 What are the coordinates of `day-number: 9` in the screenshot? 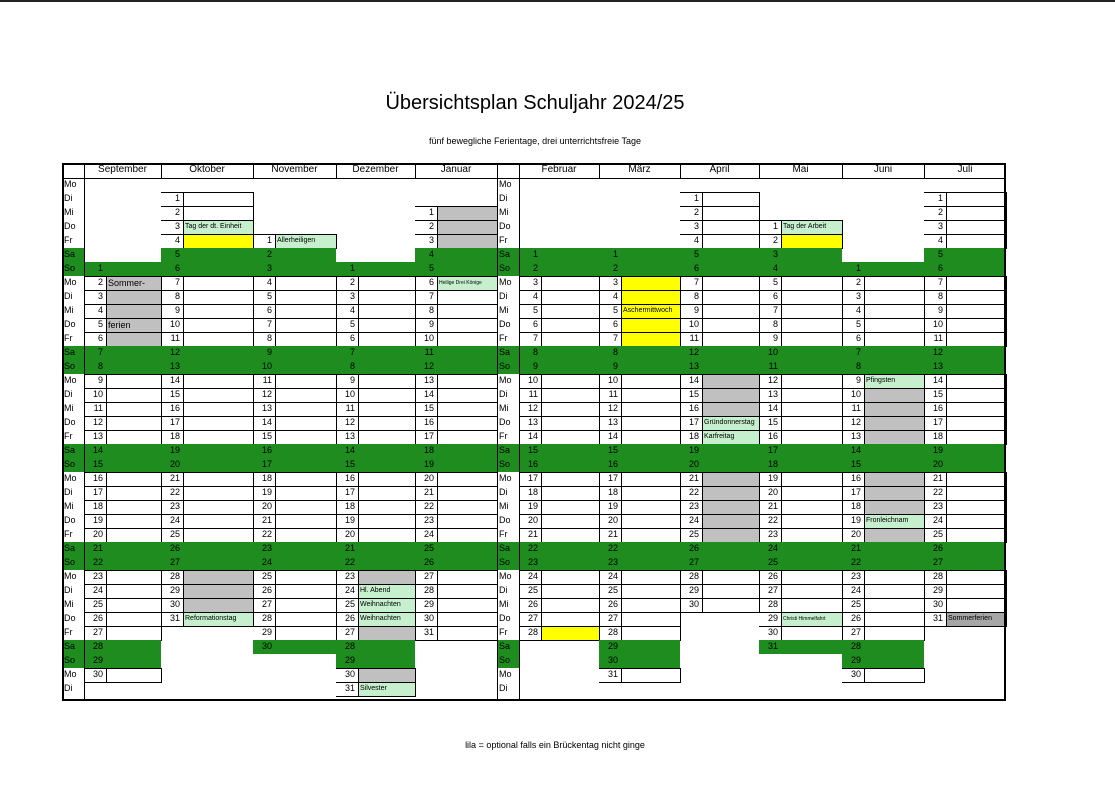 It's located at (615, 366).